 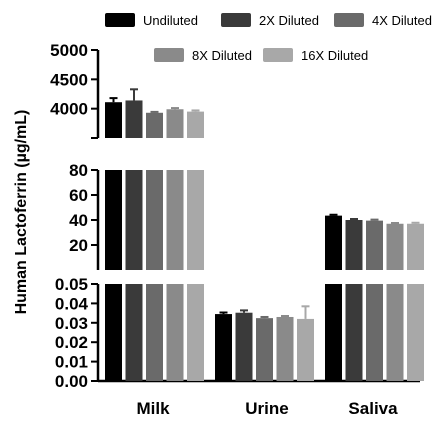 I want to click on x-category-label: Urine, so click(x=266, y=408).